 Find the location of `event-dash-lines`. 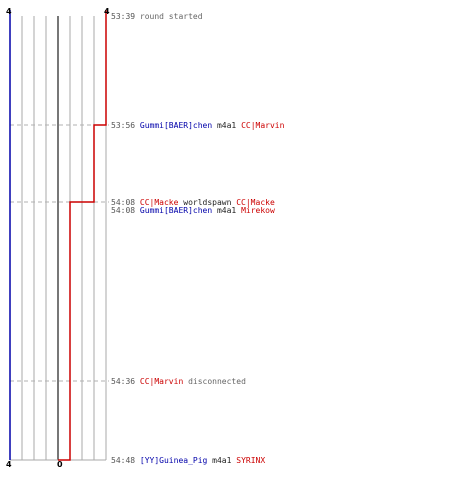

event-dash-lines is located at coordinates (59, 253).